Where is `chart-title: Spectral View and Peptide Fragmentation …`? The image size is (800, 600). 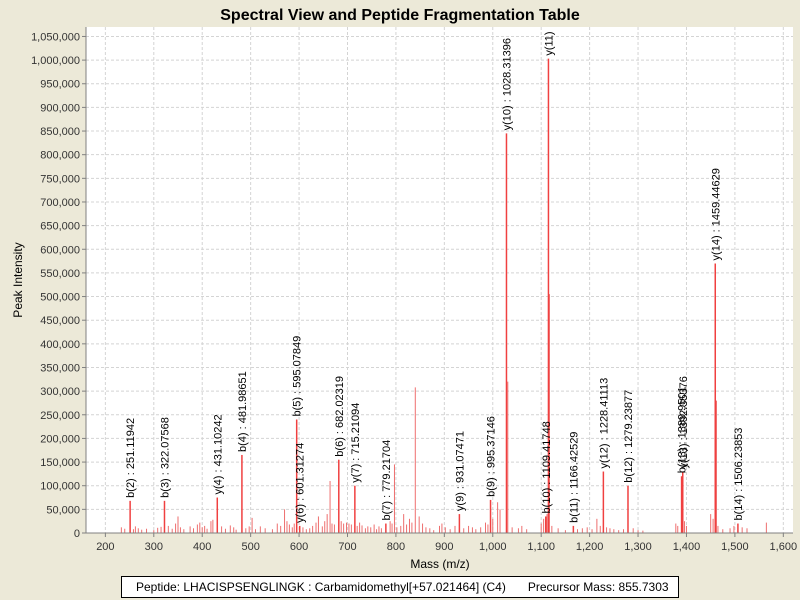 chart-title: Spectral View and Peptide Fragmentation … is located at coordinates (400, 15).